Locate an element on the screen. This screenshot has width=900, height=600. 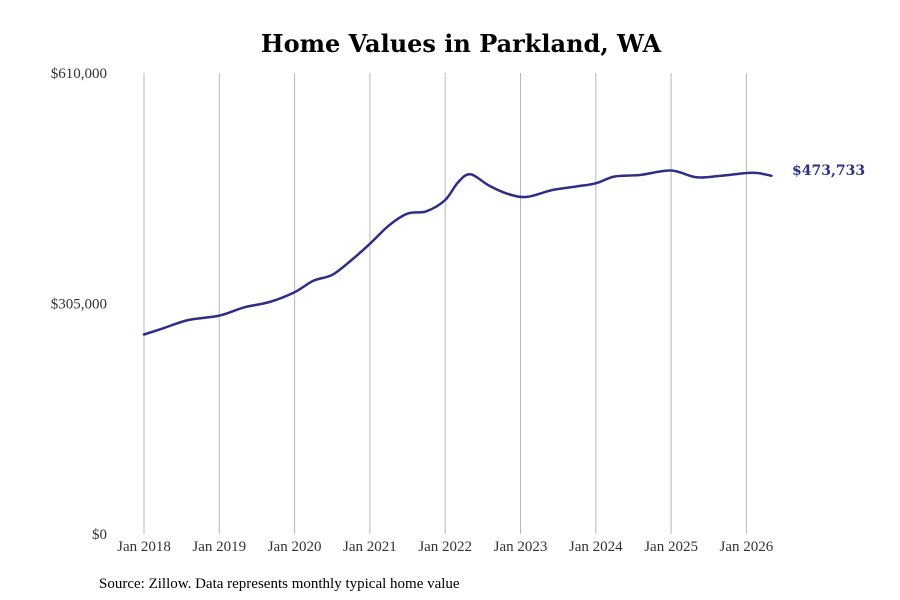
end-value-label: $473,733 is located at coordinates (828, 171).